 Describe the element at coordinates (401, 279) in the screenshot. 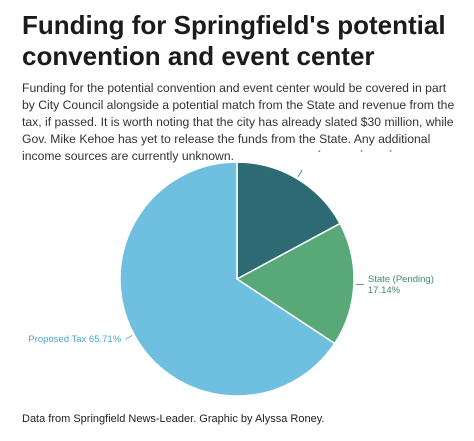

I see `slice-label: State (Pending)` at that location.